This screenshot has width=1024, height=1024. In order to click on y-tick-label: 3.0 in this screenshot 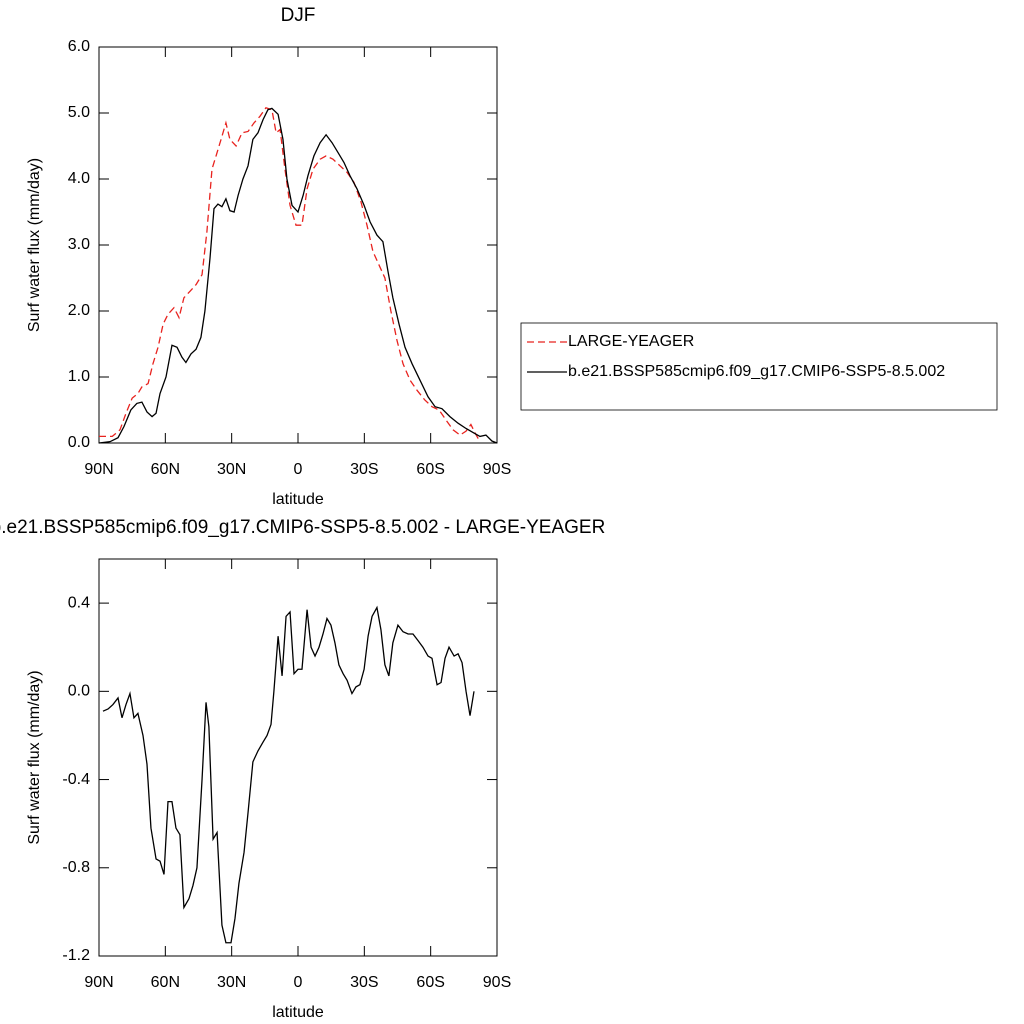, I will do `click(79, 244)`.